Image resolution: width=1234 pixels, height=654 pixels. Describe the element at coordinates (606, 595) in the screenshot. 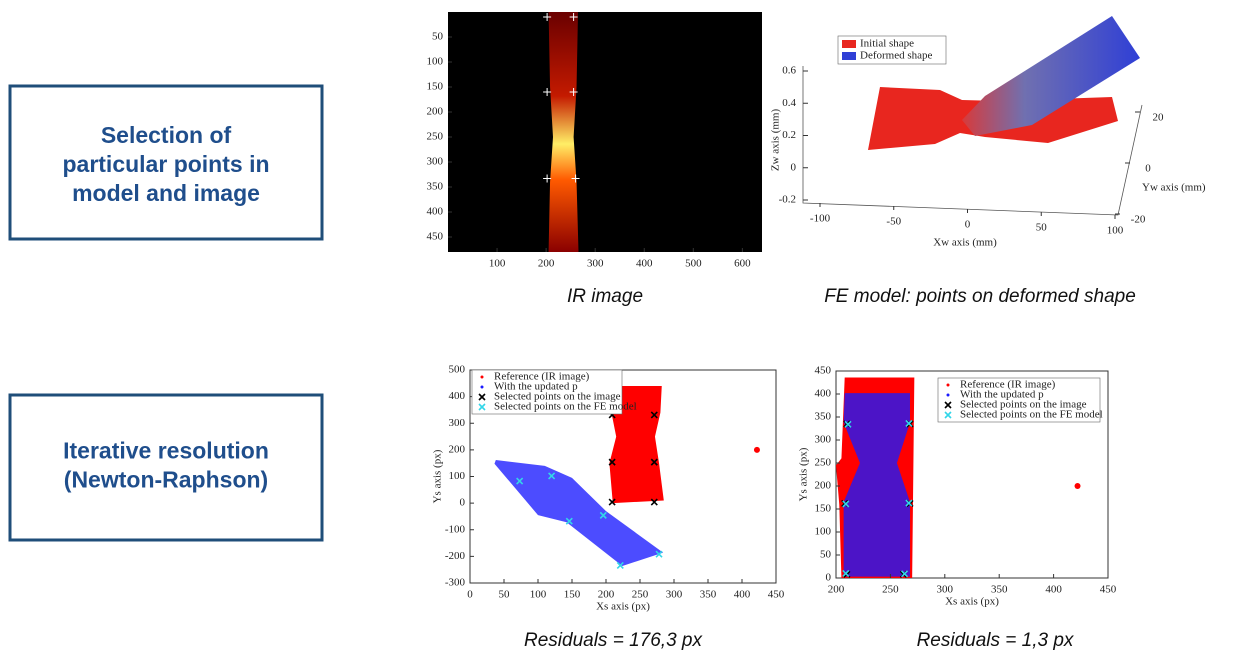

I see `x-tick-label: 200` at that location.